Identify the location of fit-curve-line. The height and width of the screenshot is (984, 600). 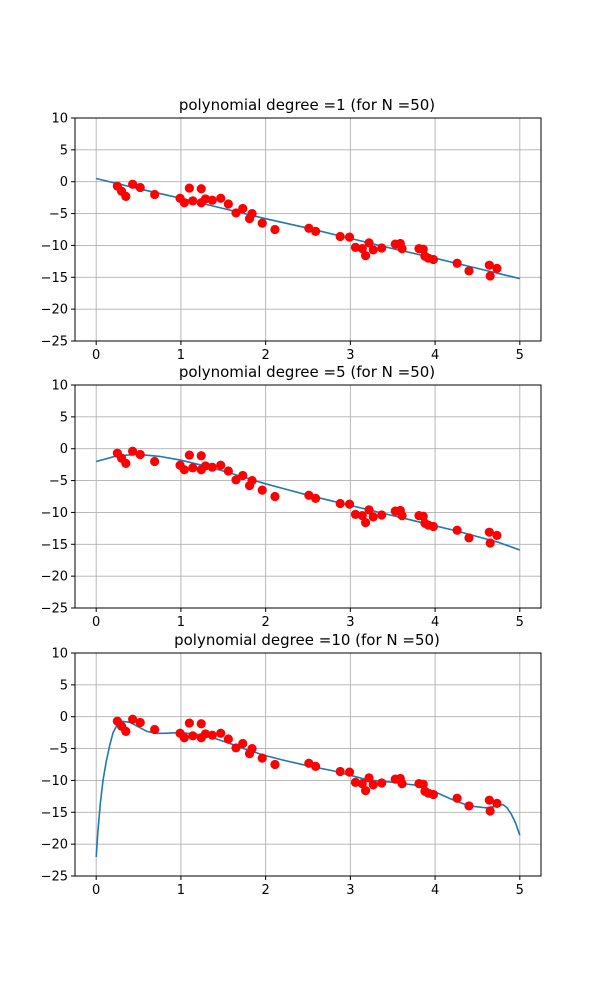
(308, 788).